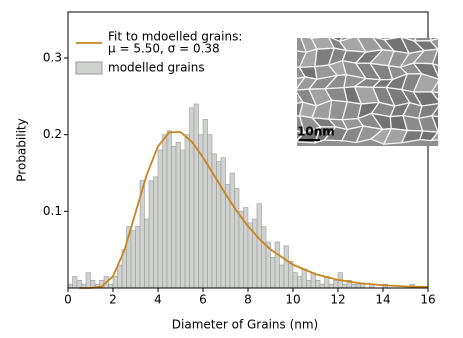  I want to click on inset-cells, so click(358, 83).